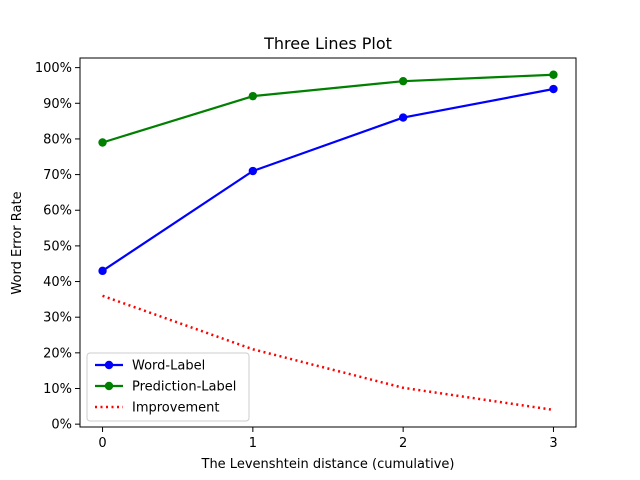  What do you see at coordinates (184, 387) in the screenshot?
I see `legend-label: Prediction-Label` at bounding box center [184, 387].